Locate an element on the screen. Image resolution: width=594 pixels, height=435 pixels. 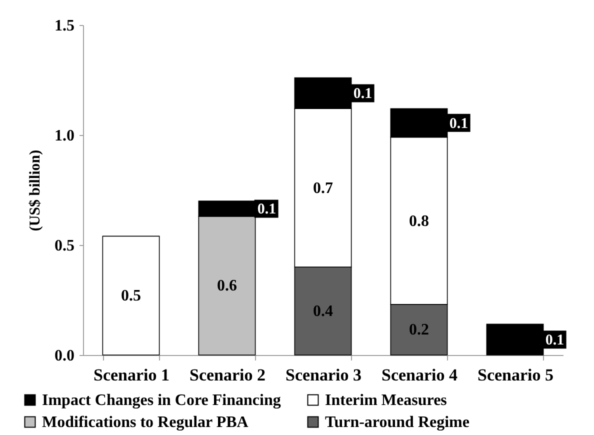
y-axis-title: (US$ billion) is located at coordinates (36, 191).